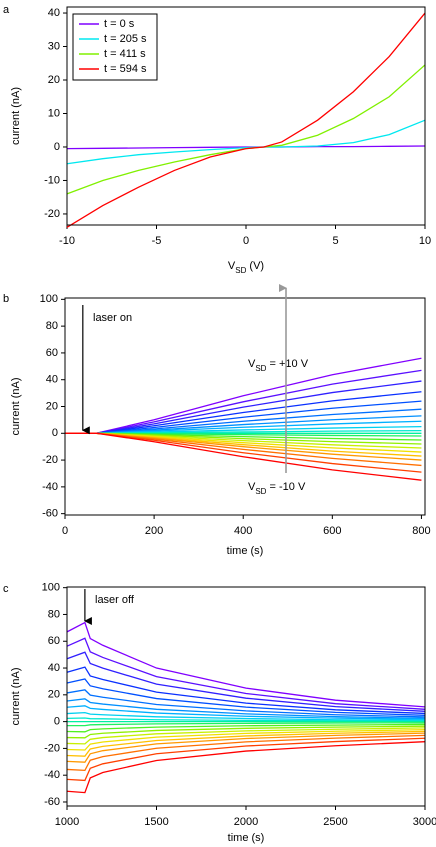 This screenshot has width=436, height=847. I want to click on annotation: VSD = -10 V, so click(277, 488).